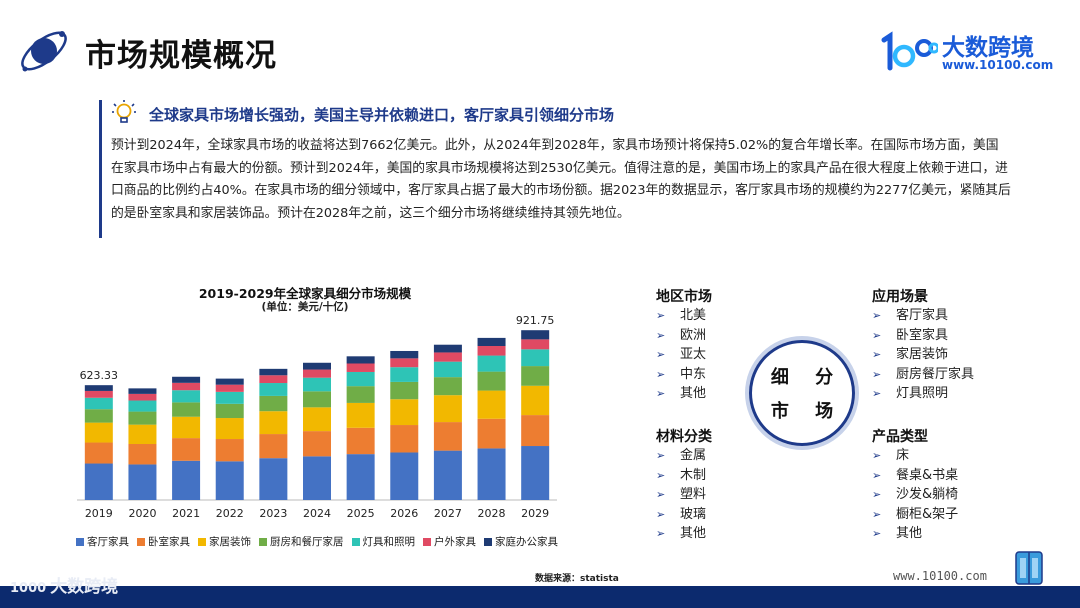 The image size is (1080, 608). Describe the element at coordinates (142, 513) in the screenshot. I see `x-tick-label: 2020` at that location.